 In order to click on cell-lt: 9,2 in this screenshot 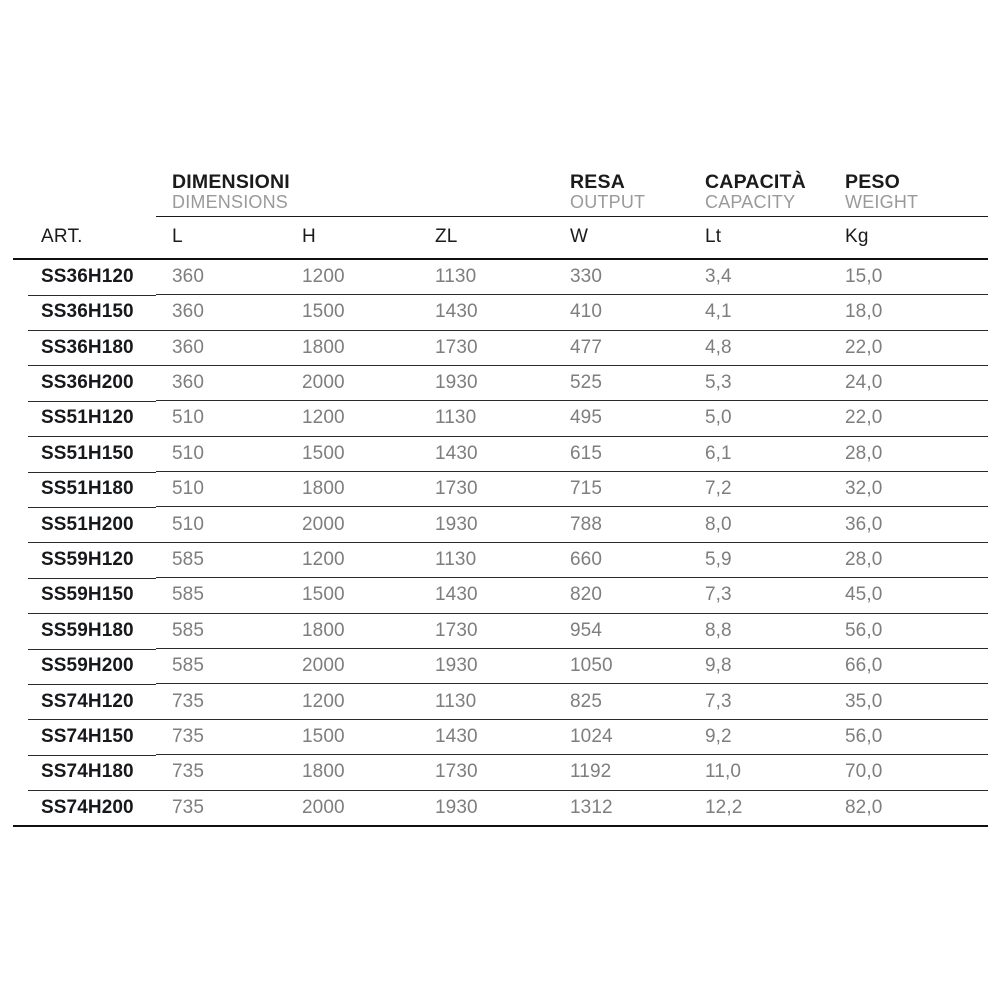, I will do `click(759, 737)`.